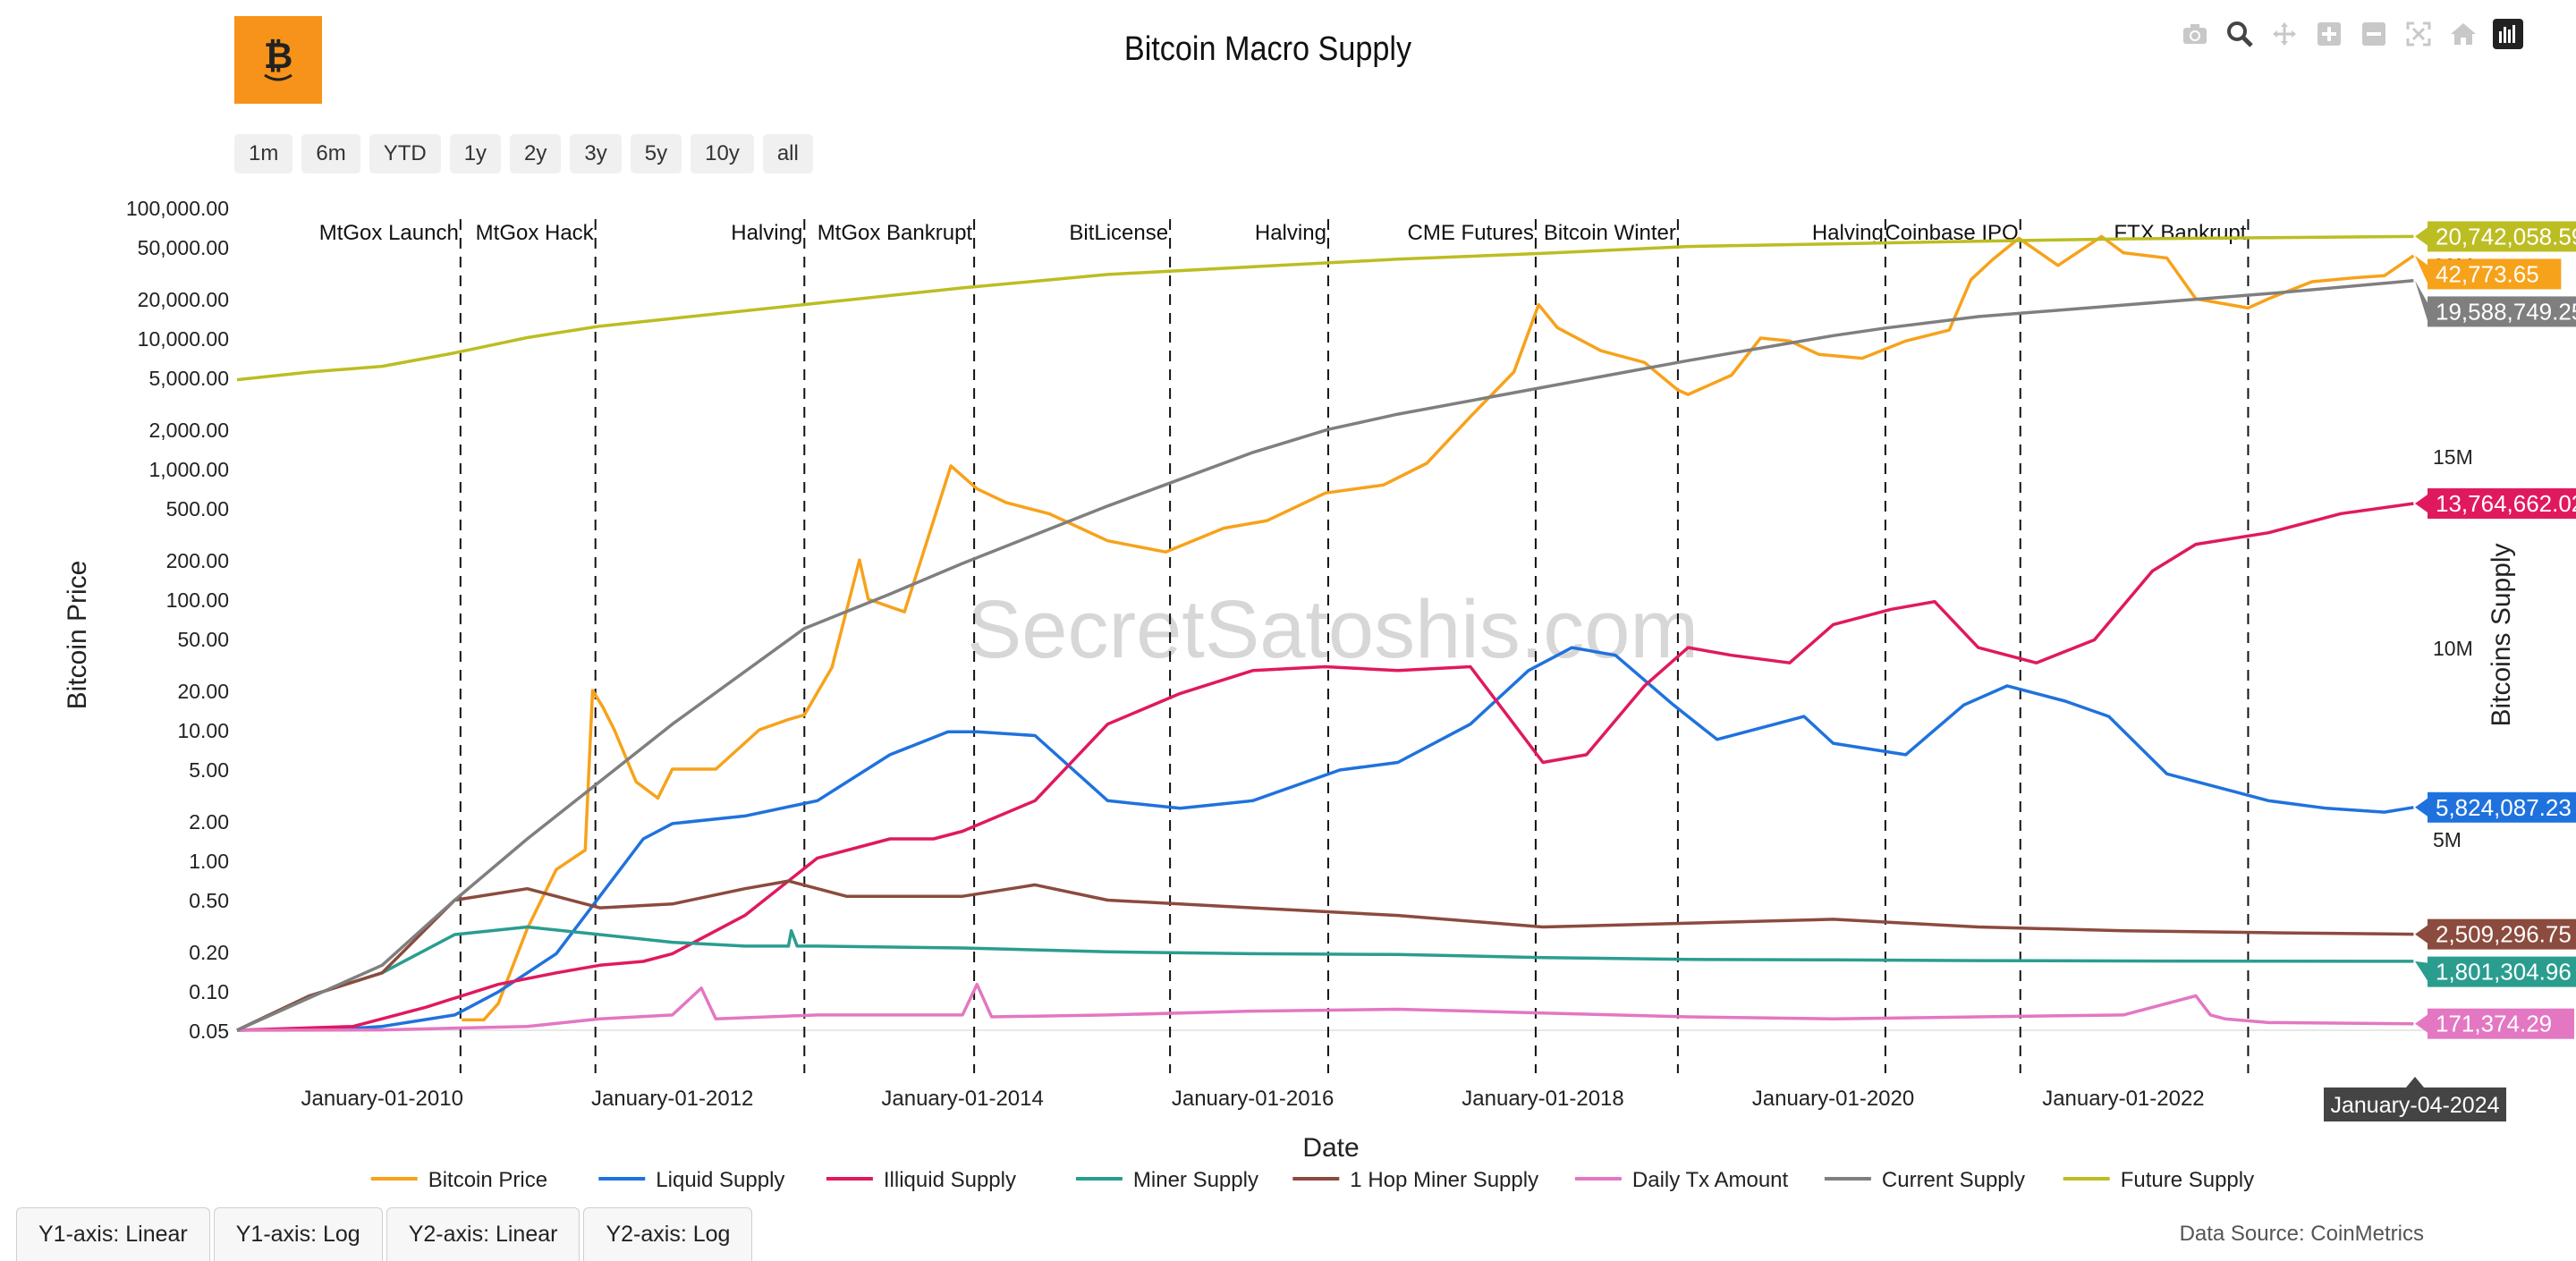 This screenshot has width=2576, height=1261. What do you see at coordinates (2374, 34) in the screenshot?
I see `zoom-out-icon` at bounding box center [2374, 34].